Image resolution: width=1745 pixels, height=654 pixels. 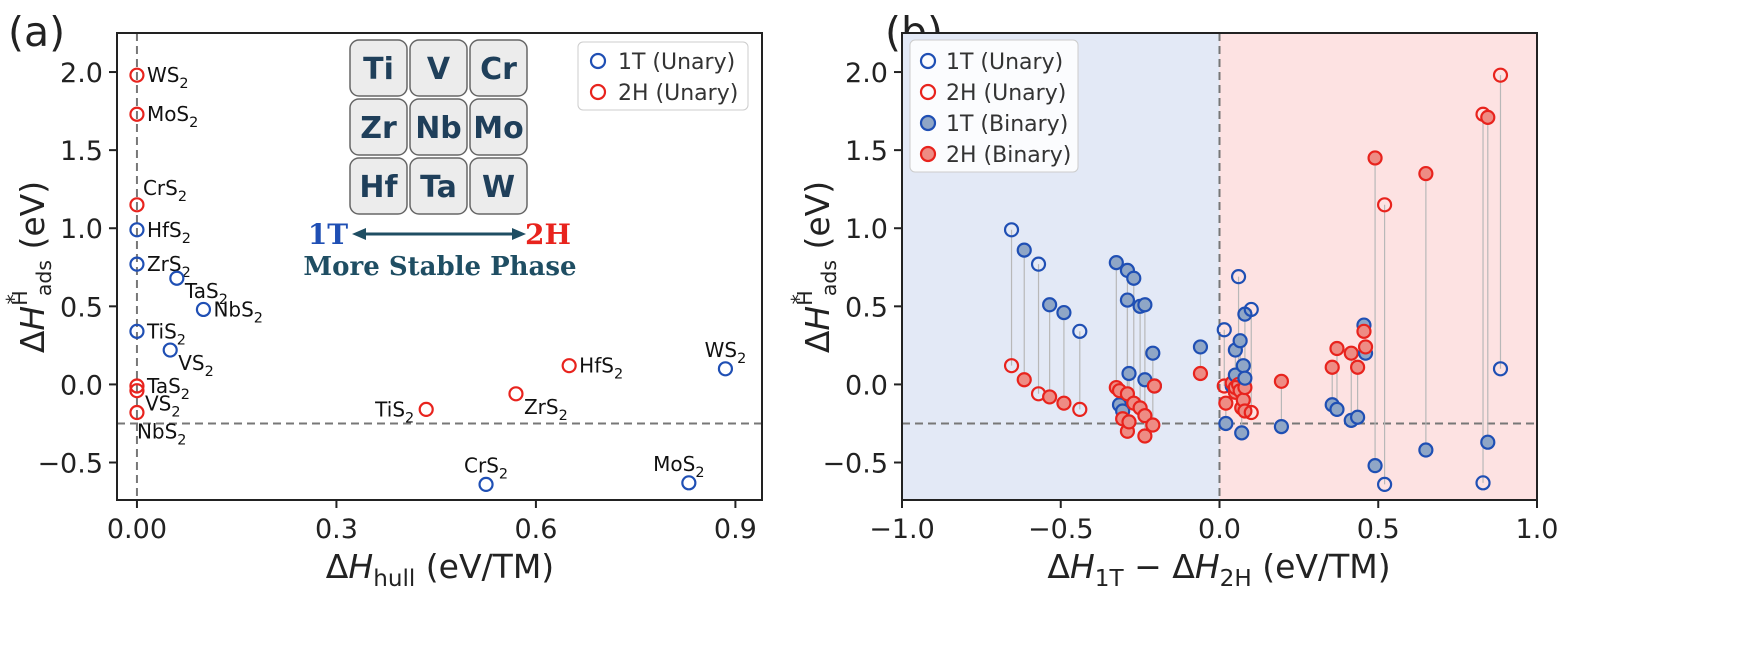 What do you see at coordinates (1006, 93) in the screenshot?
I see `panel-b-legend-label: 2H (Unary)` at bounding box center [1006, 93].